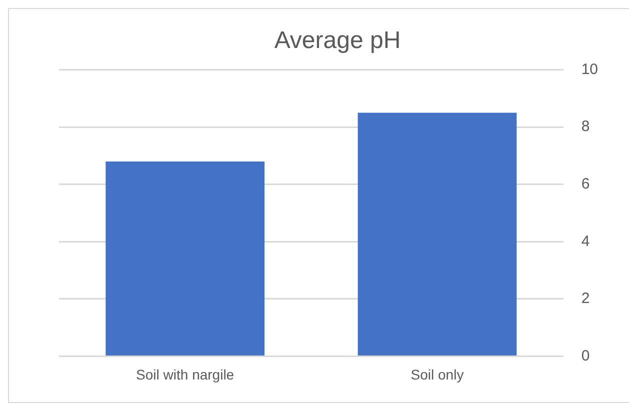  Describe the element at coordinates (585, 355) in the screenshot. I see `y-tick-label: 0` at that location.